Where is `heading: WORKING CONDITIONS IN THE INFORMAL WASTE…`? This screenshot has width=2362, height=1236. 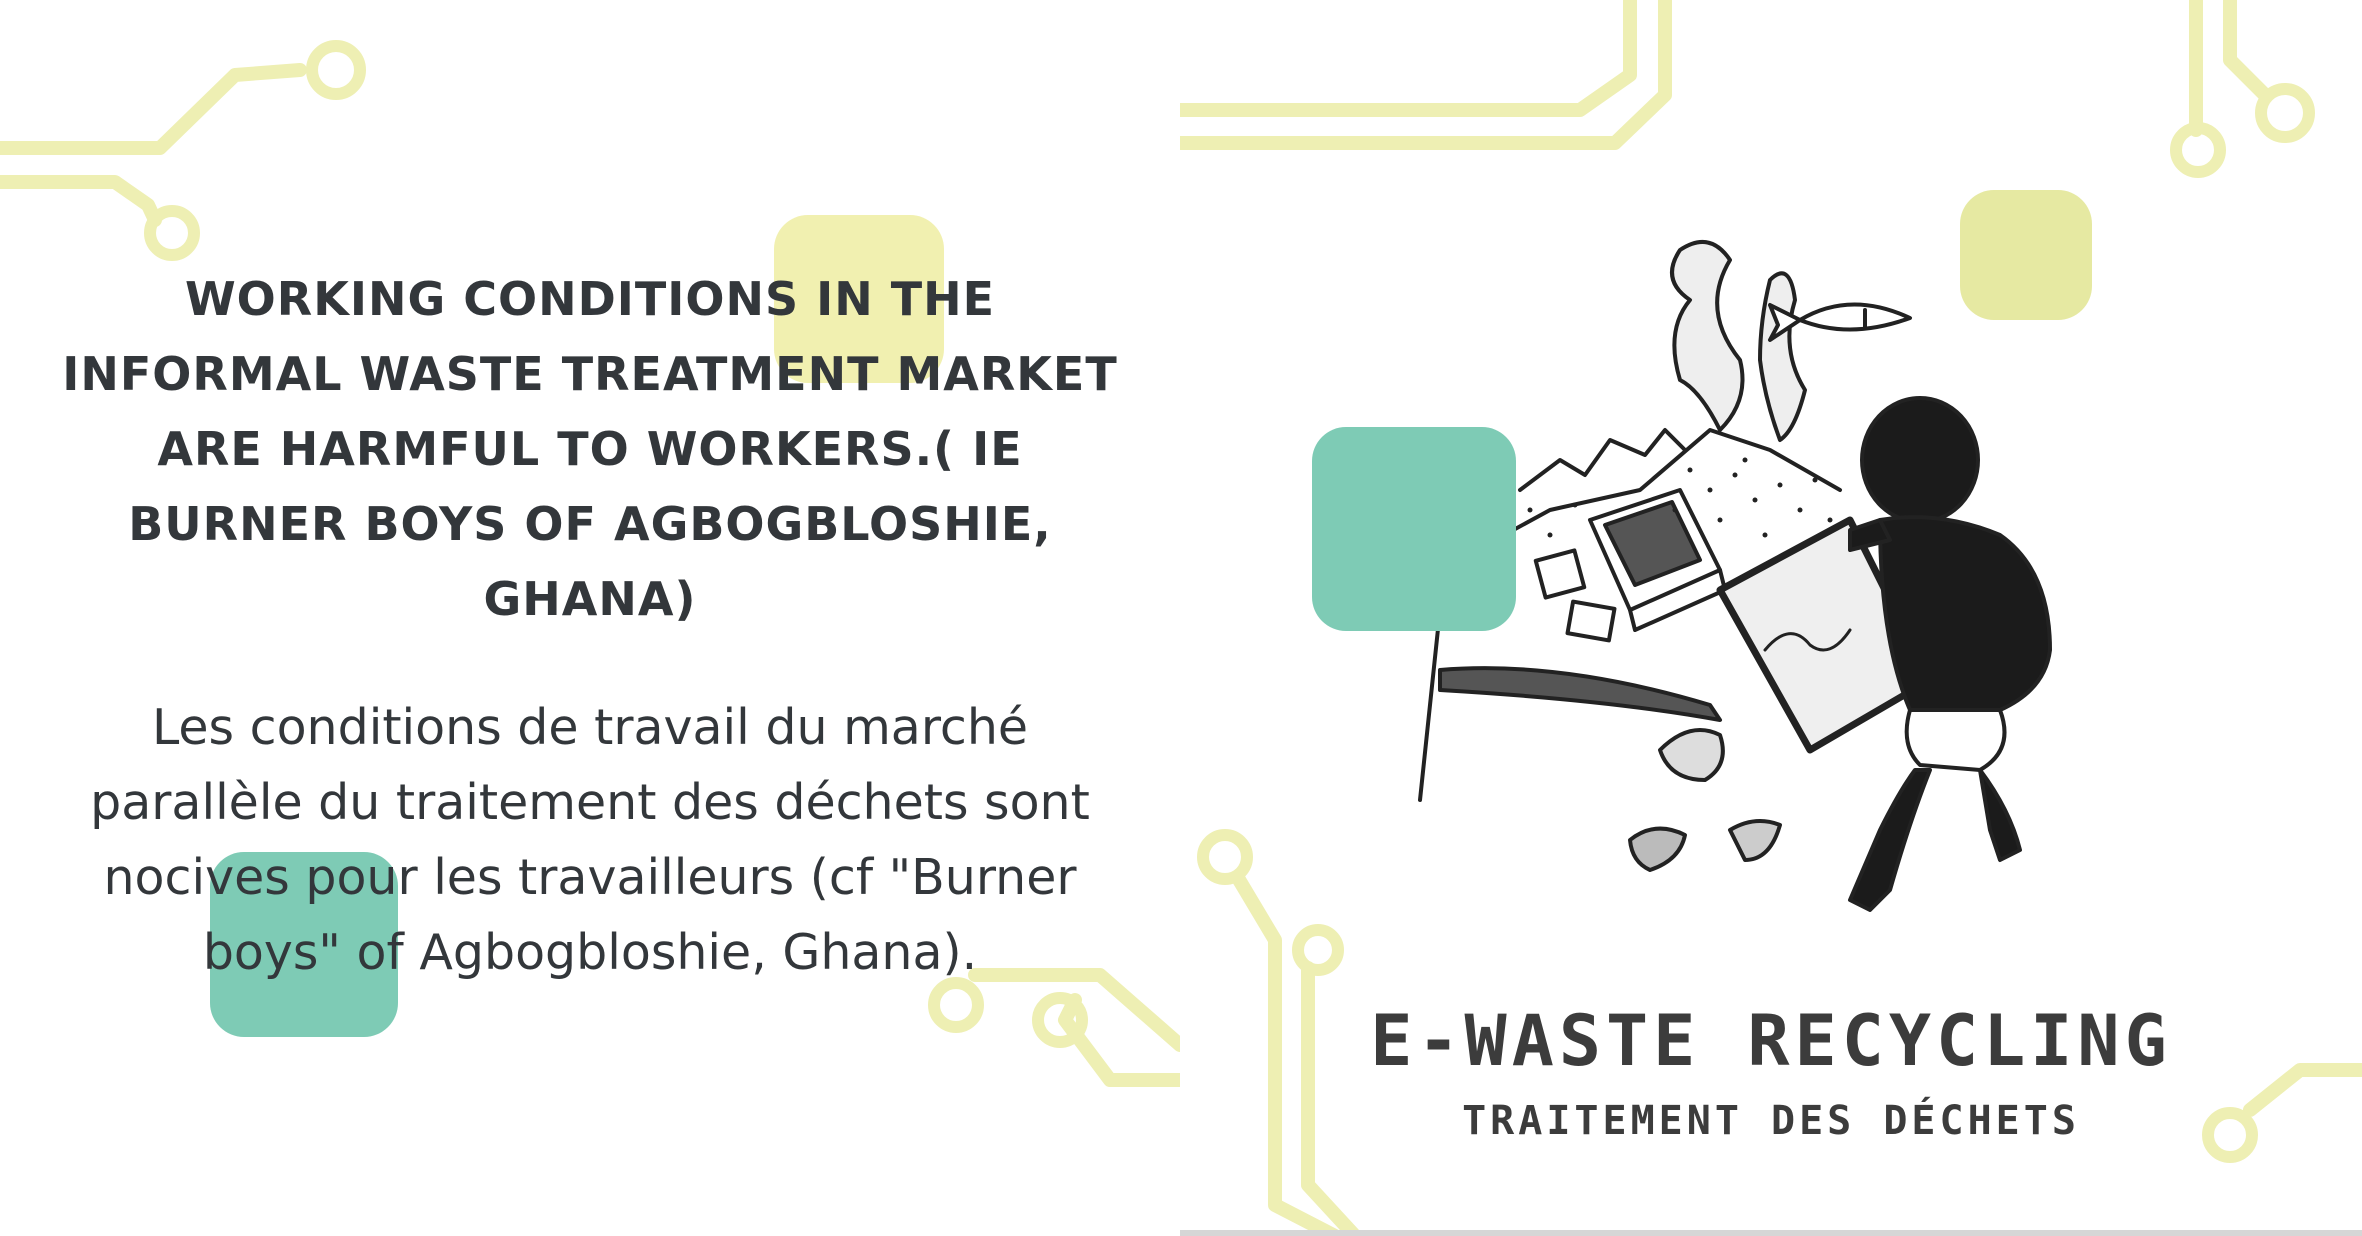 heading: WORKING CONDITIONS IN THE INFORMAL WASTE… is located at coordinates (590, 449).